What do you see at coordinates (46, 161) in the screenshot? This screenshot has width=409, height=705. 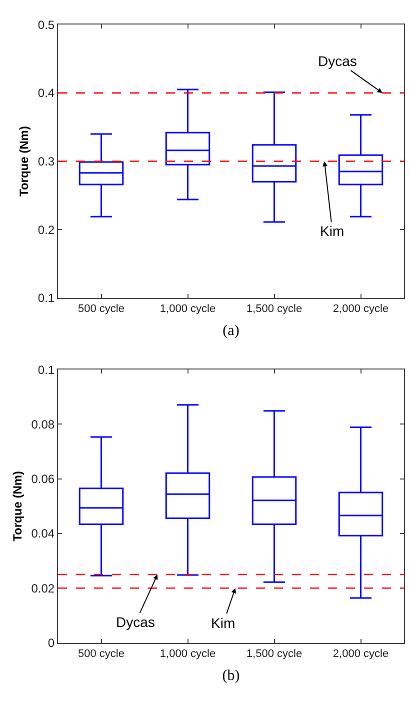 I see `y-tick-label: 0.3` at bounding box center [46, 161].